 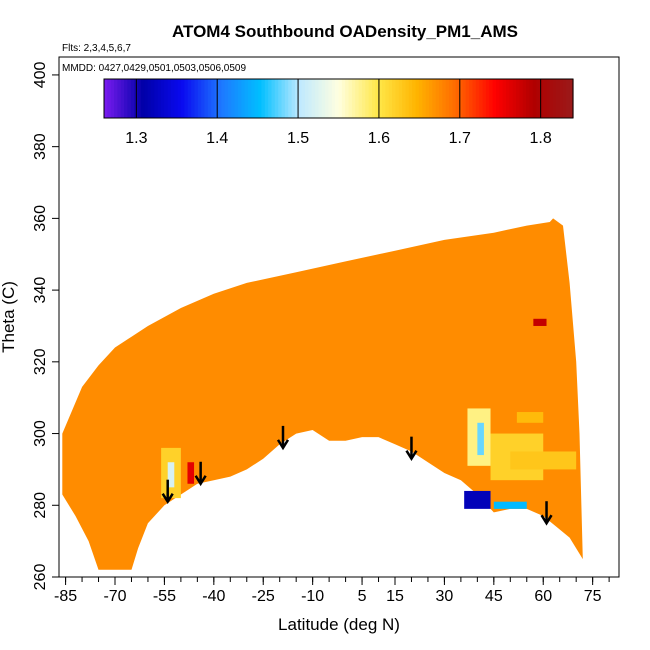 I want to click on y-tick-label: 380, so click(x=40, y=146).